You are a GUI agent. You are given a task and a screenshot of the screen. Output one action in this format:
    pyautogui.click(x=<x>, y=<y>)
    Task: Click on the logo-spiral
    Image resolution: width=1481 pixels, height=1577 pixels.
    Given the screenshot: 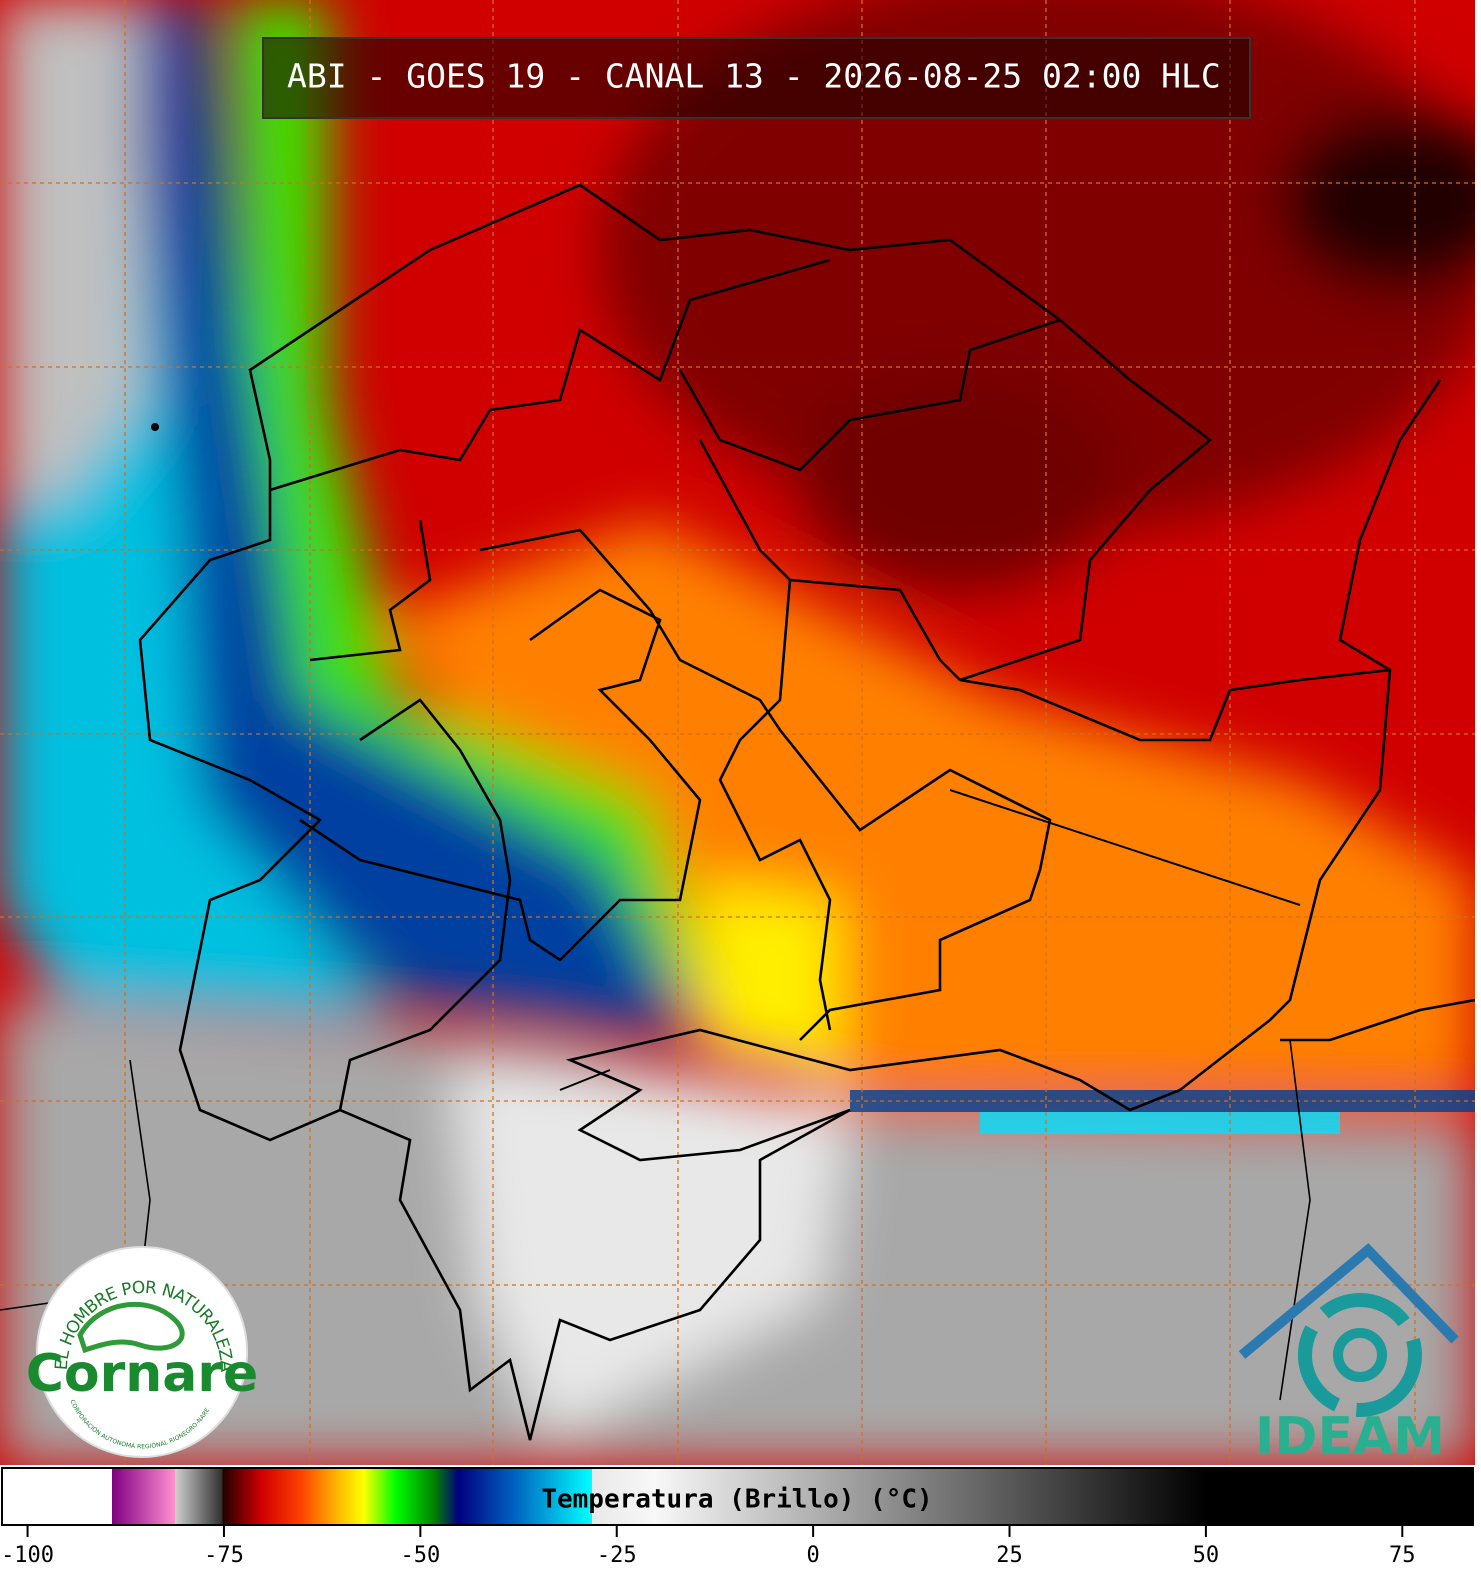 What is the action you would take?
    pyautogui.click(x=1360, y=1355)
    